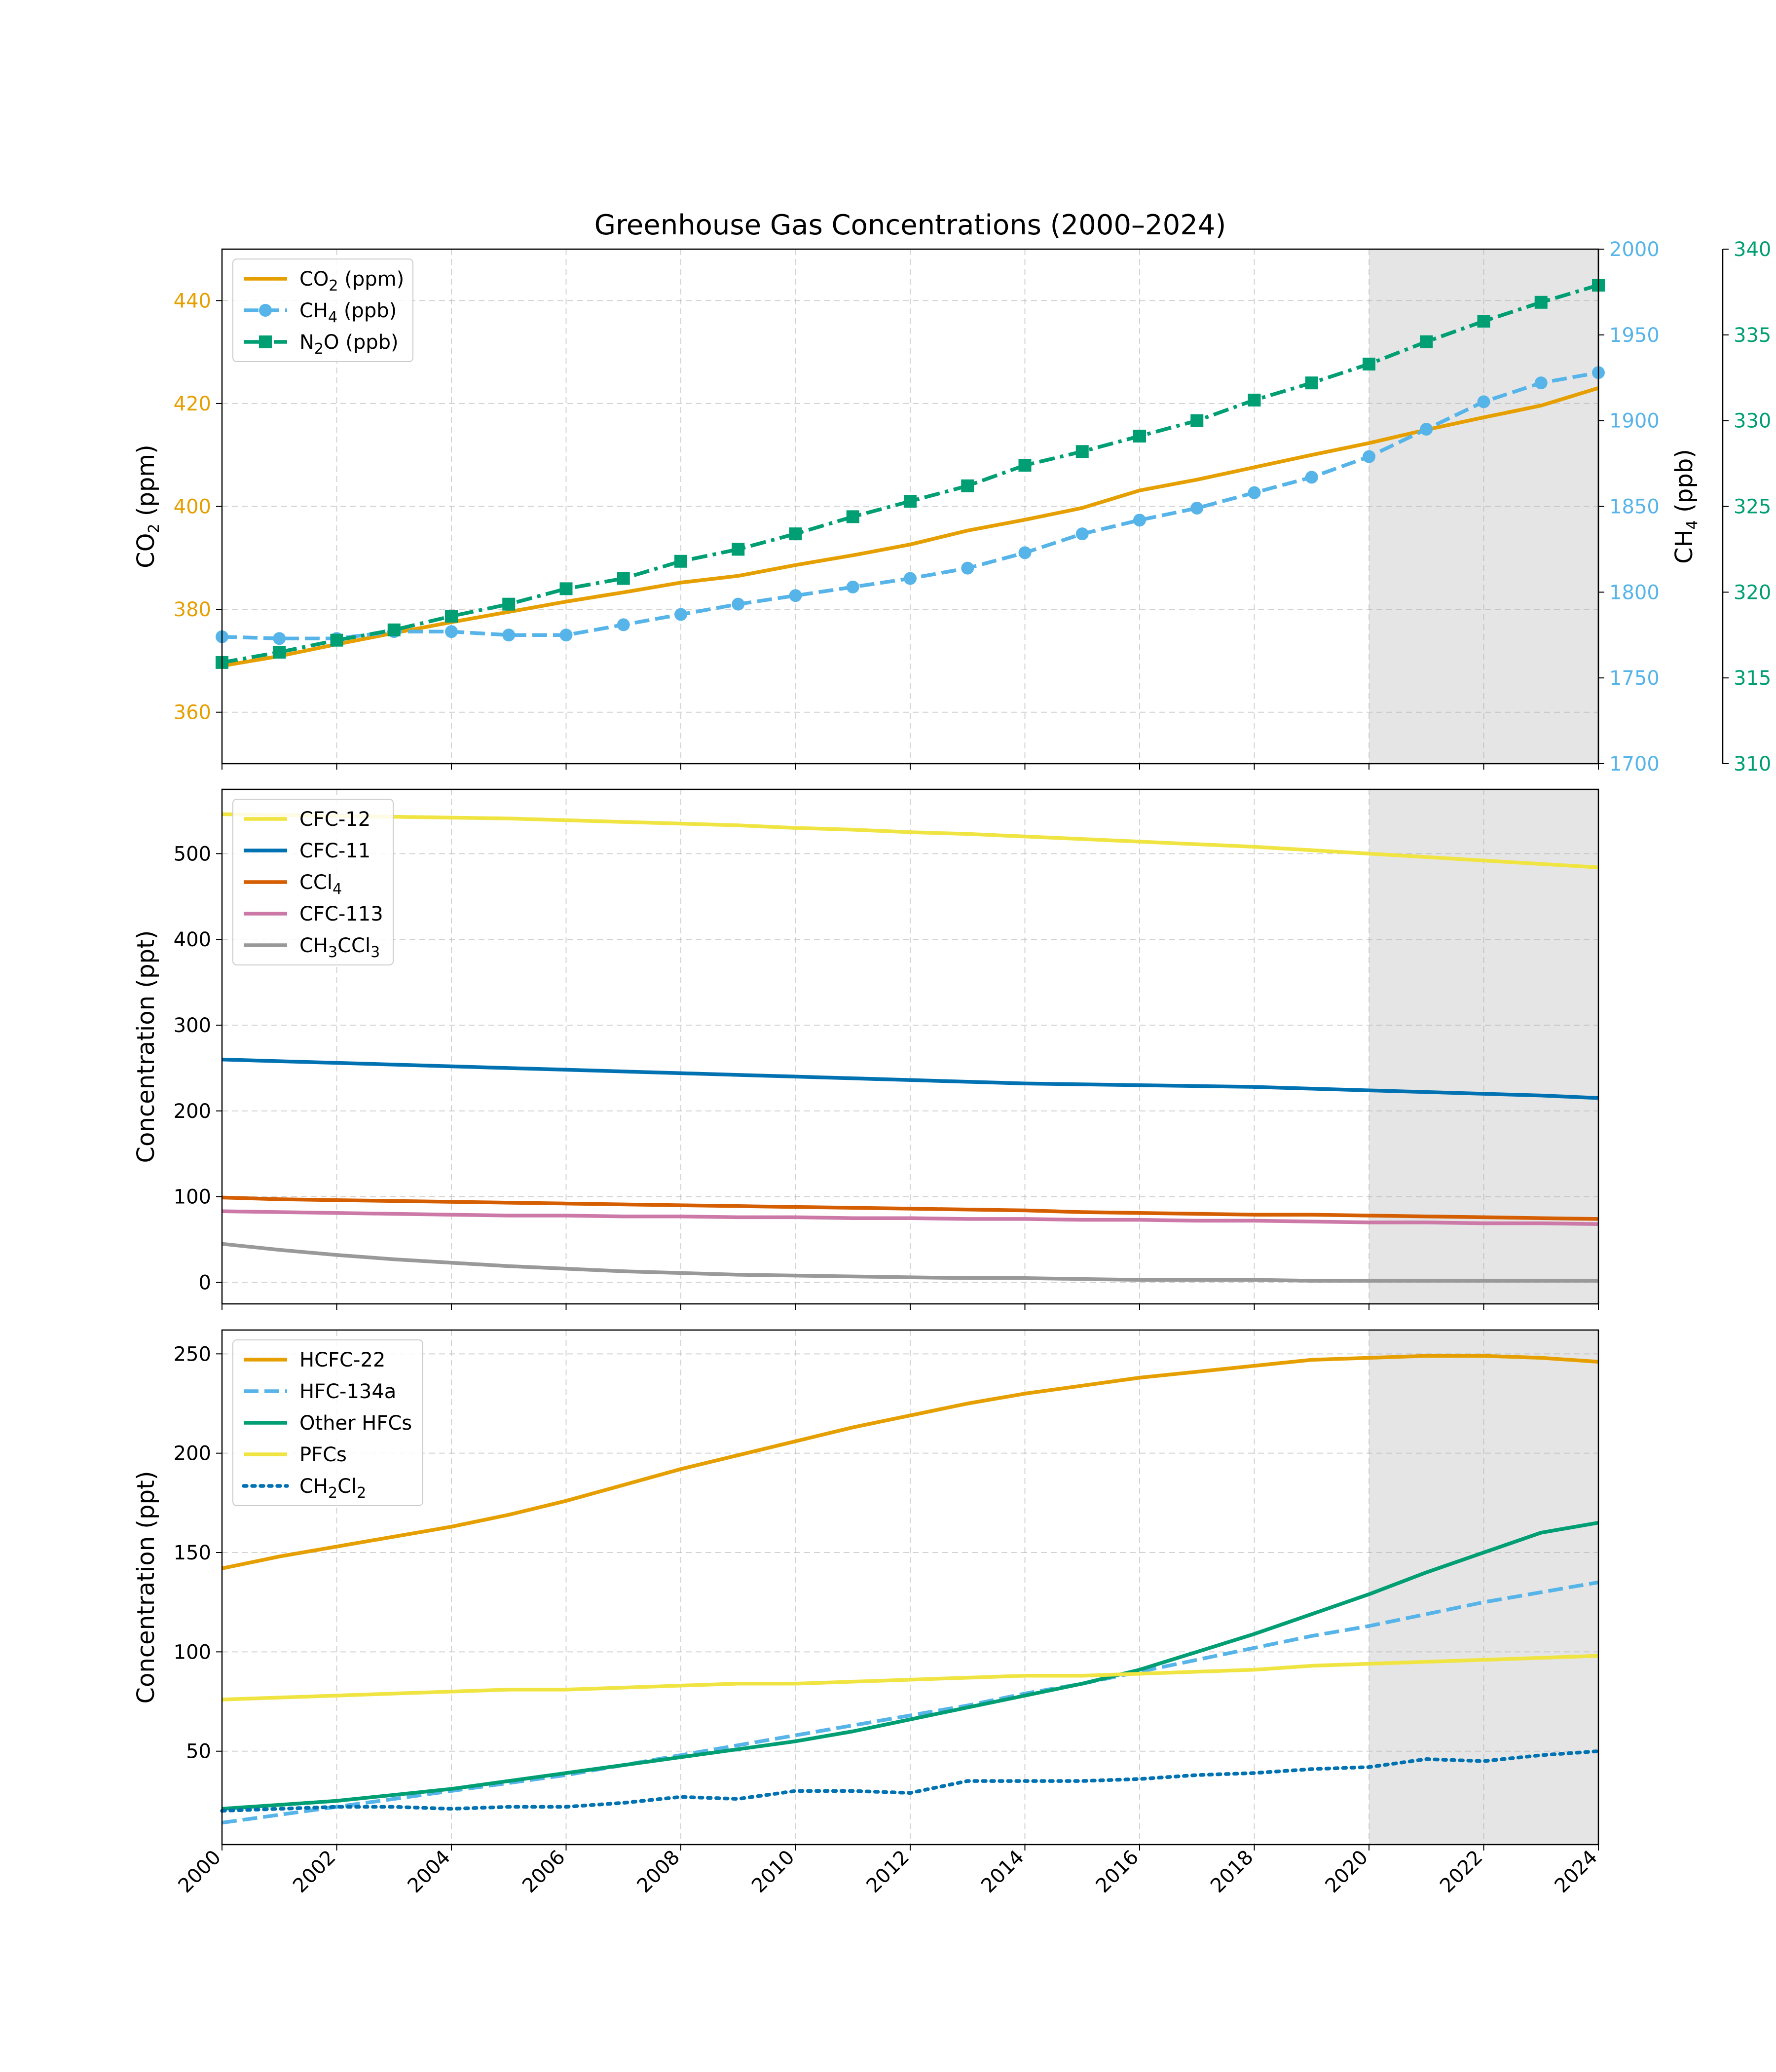 The width and height of the screenshot is (1776, 2072). What do you see at coordinates (1753, 507) in the screenshot?
I see `far-right-tick-label: 325` at bounding box center [1753, 507].